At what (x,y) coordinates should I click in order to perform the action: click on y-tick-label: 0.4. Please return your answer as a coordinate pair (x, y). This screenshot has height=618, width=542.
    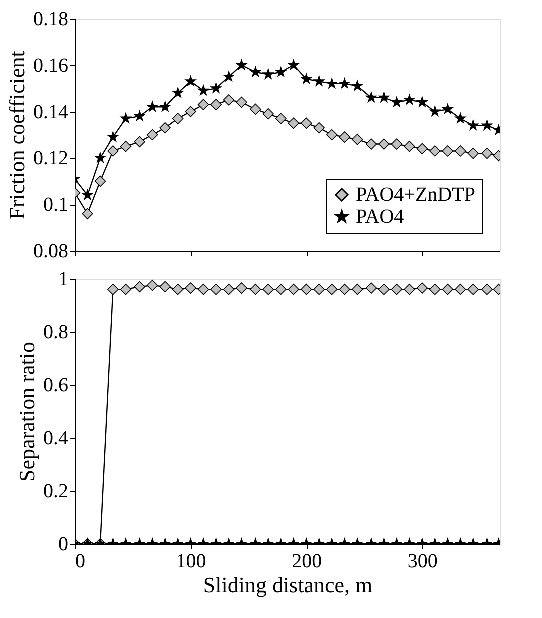
    Looking at the image, I should click on (56, 439).